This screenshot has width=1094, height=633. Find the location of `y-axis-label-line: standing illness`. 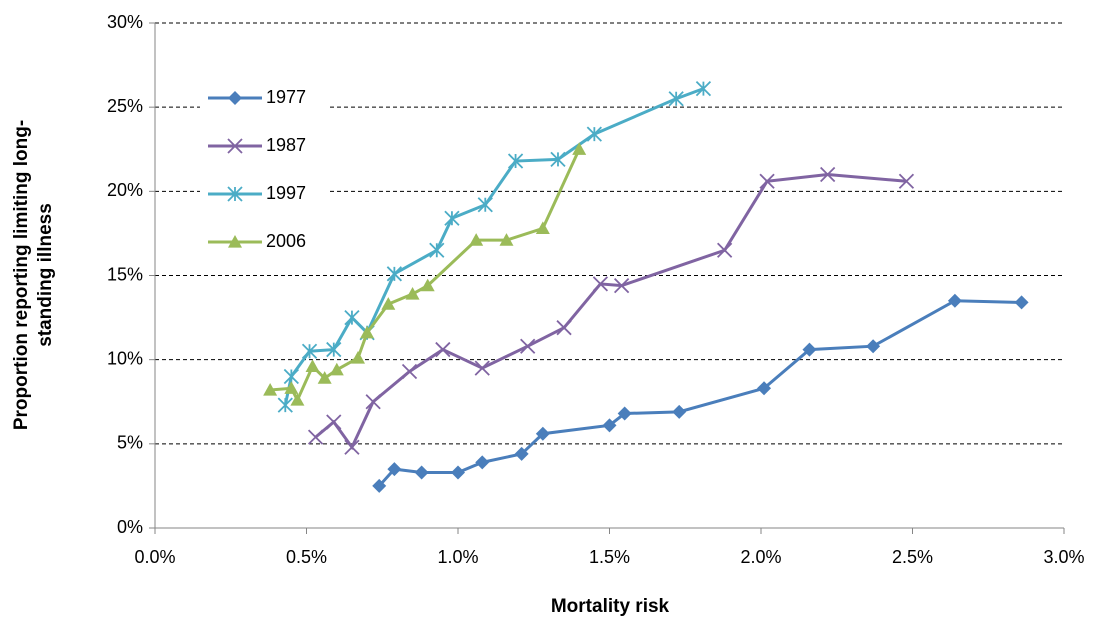

y-axis-label-line: standing illness is located at coordinates (45, 275).